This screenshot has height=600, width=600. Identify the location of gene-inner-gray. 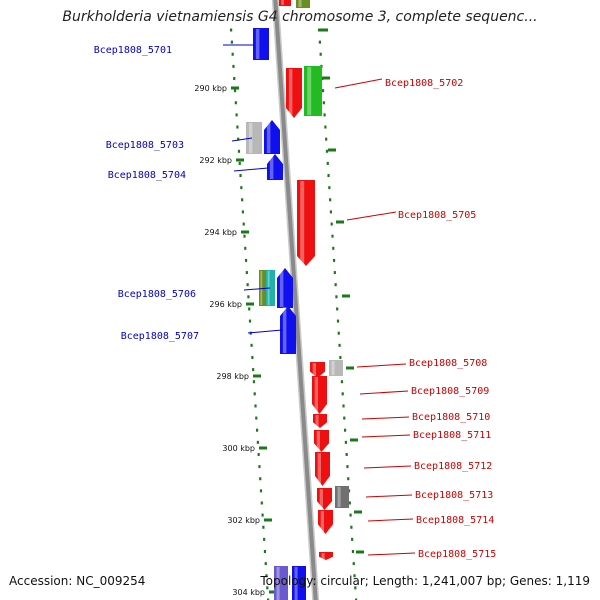
(254, 138).